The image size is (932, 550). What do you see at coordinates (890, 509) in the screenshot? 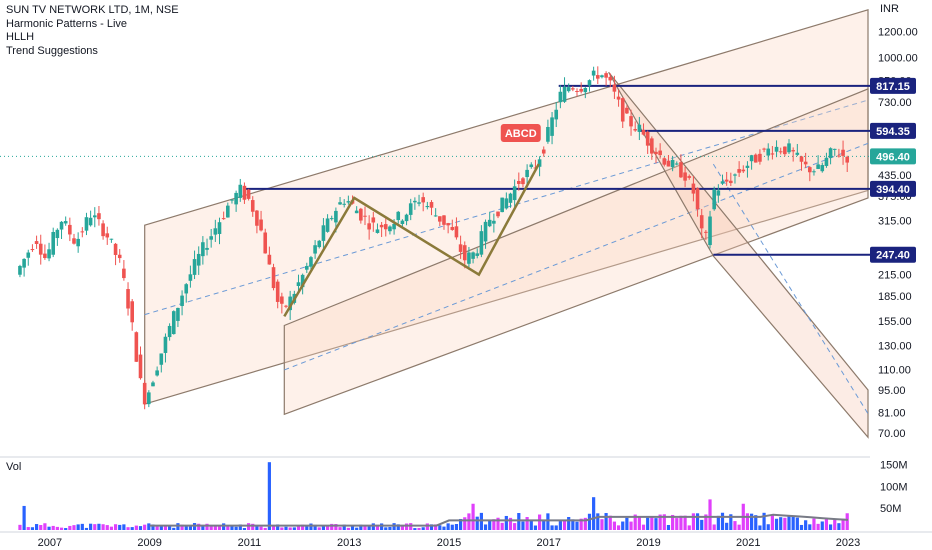
I see `volume-tick-label: 50M` at bounding box center [890, 509].